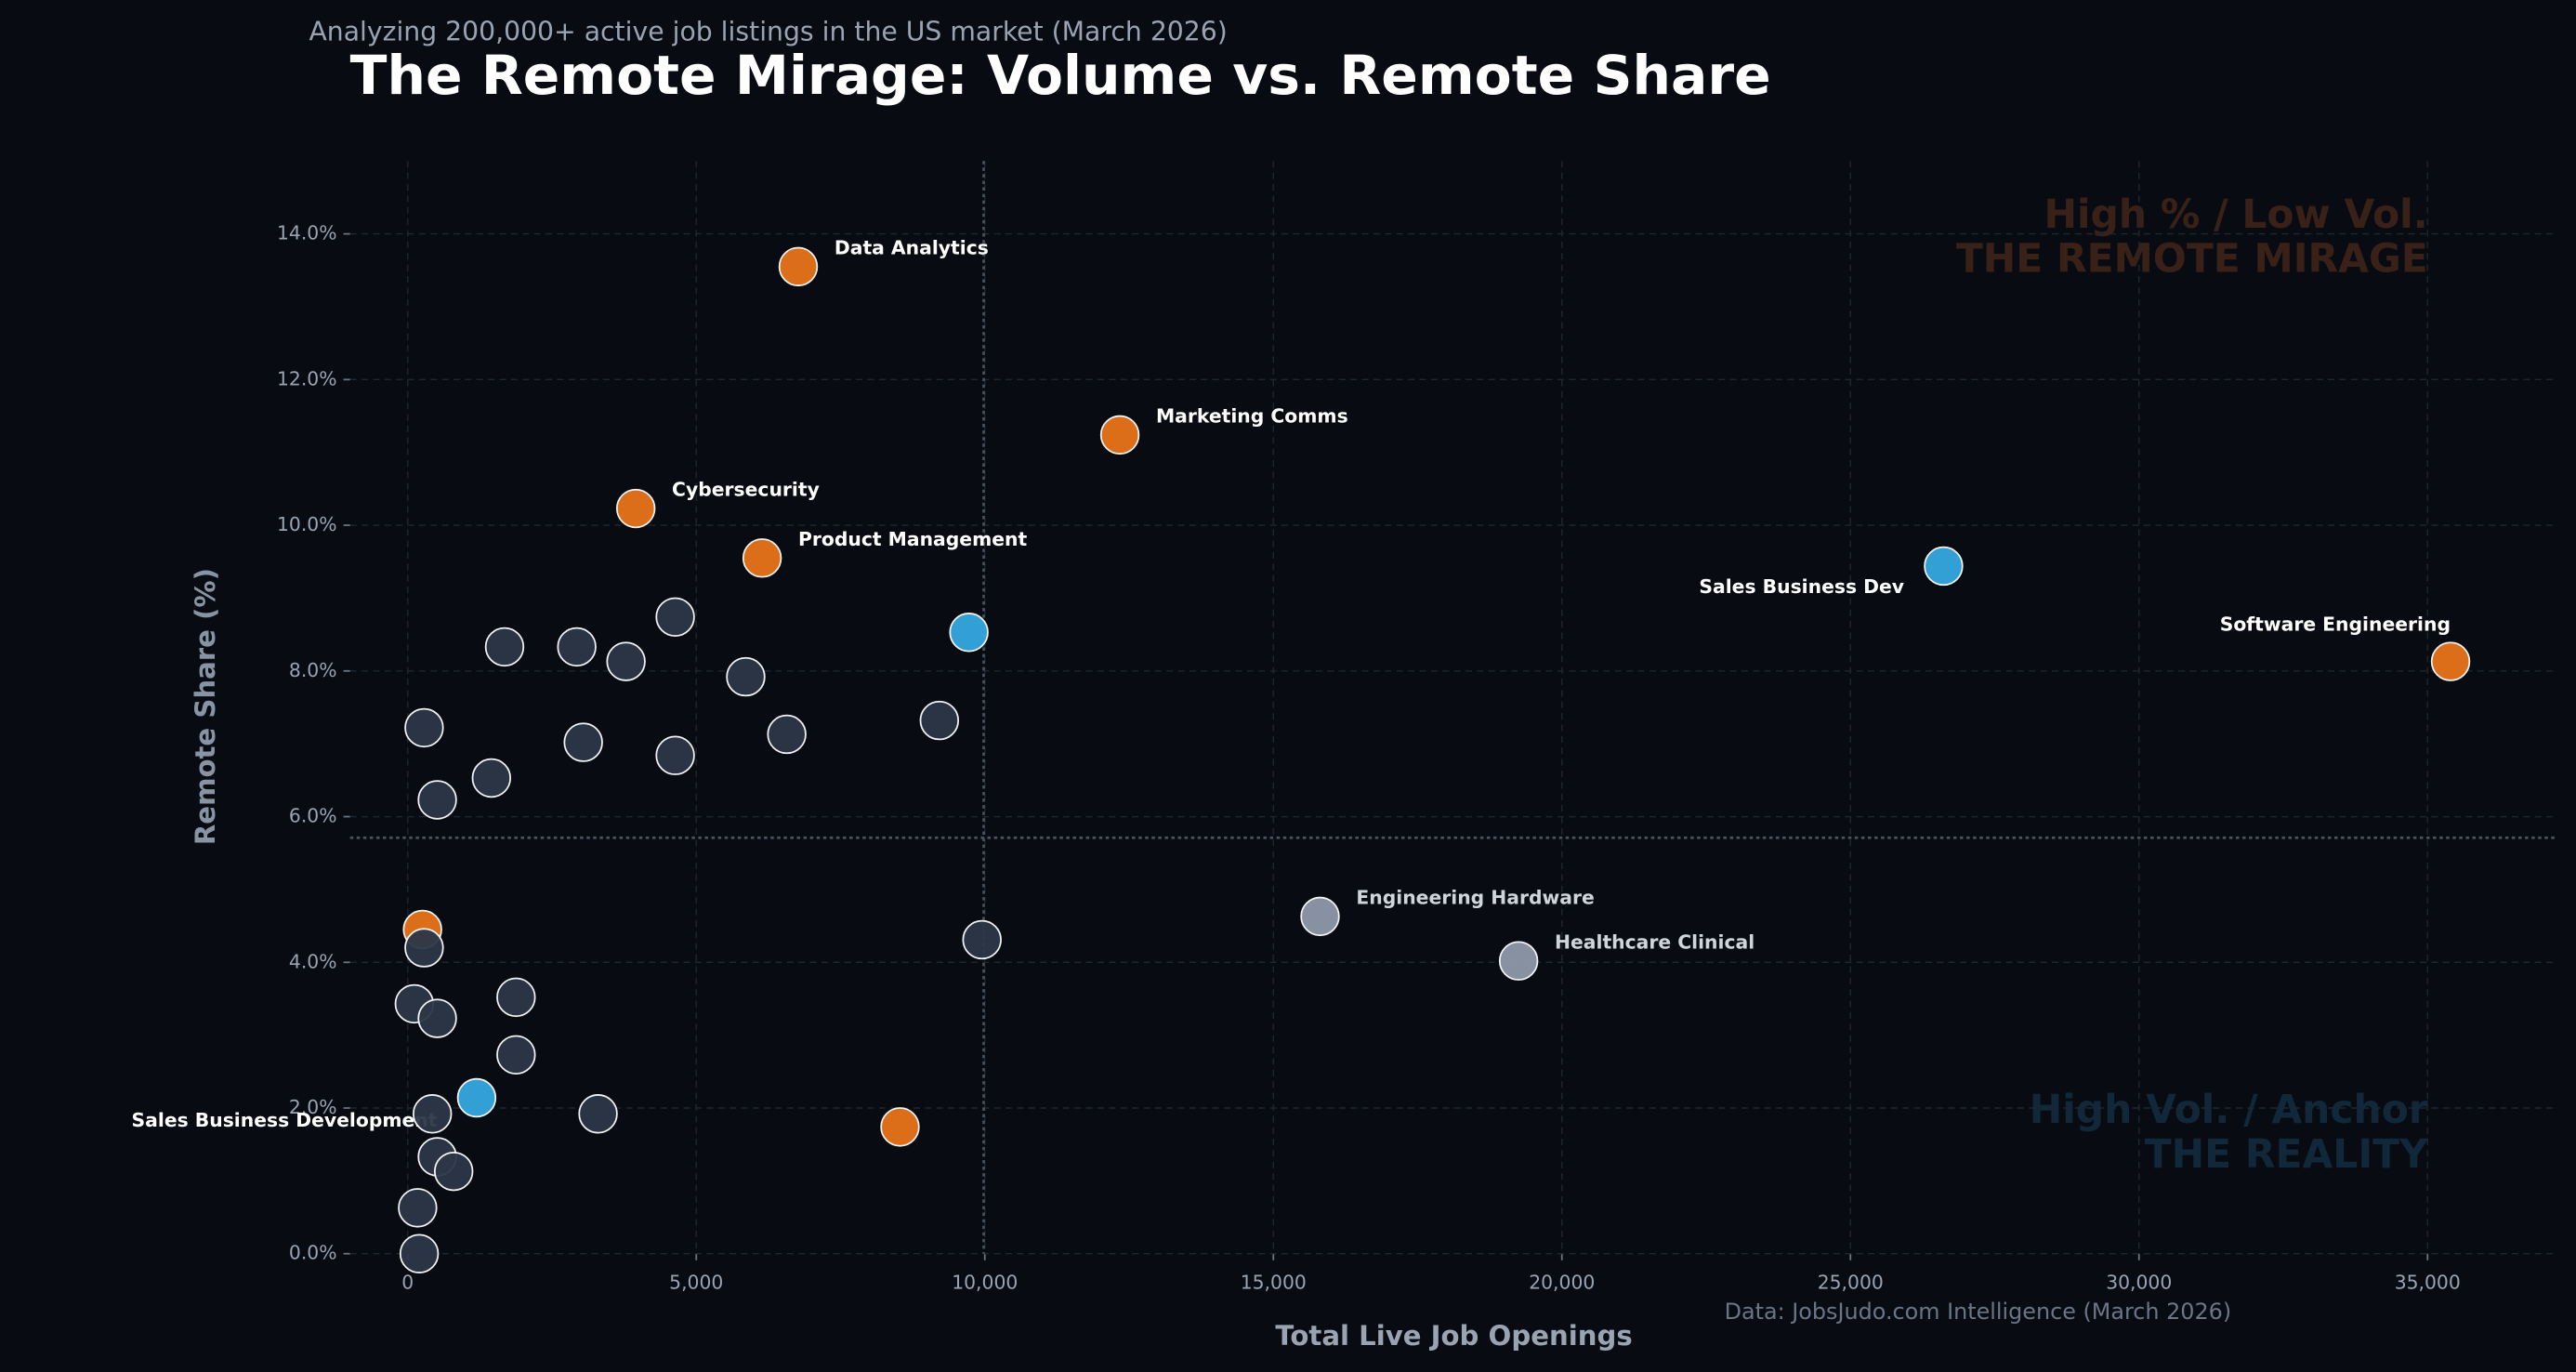  I want to click on point-label: Healthcare Clinical, so click(1655, 941).